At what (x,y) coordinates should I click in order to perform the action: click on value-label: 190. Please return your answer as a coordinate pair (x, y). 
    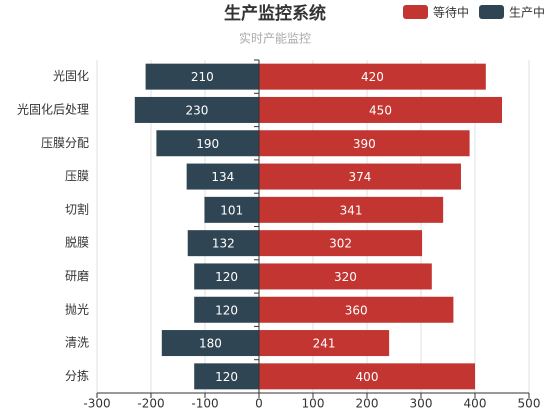
    Looking at the image, I should click on (207, 144).